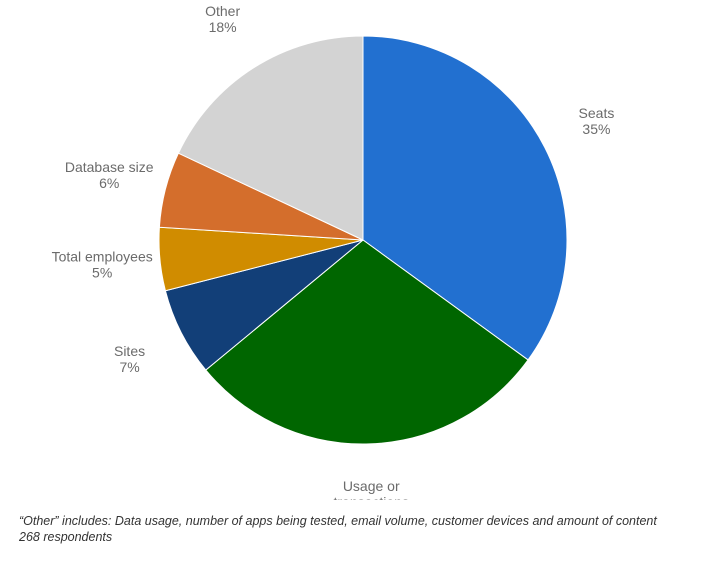 The width and height of the screenshot is (702, 566). I want to click on pie-label-seats: Seats 35%, so click(597, 121).